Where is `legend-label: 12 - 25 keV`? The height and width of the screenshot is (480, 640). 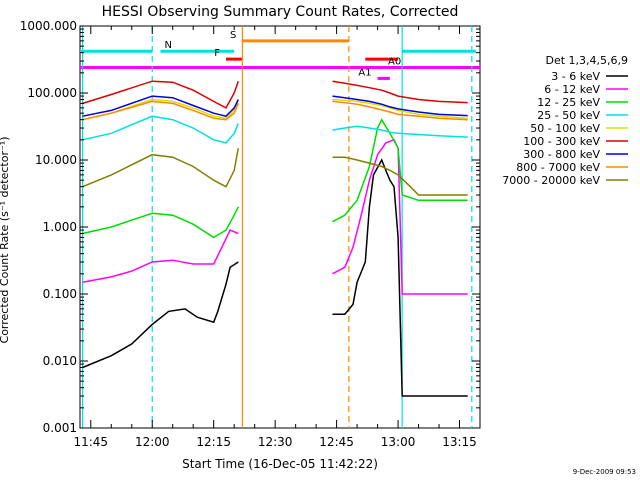
legend-label: 12 - 25 keV is located at coordinates (568, 102).